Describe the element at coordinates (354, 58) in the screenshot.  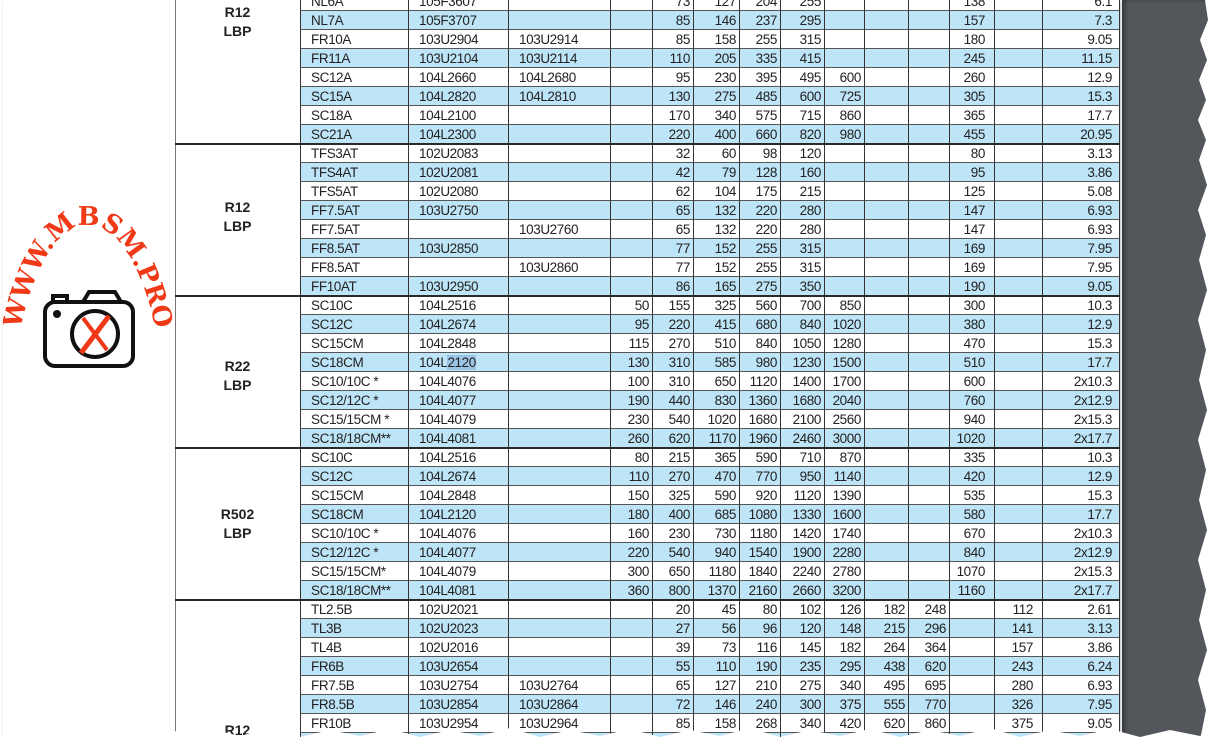
I see `model-cell: FR11A` at that location.